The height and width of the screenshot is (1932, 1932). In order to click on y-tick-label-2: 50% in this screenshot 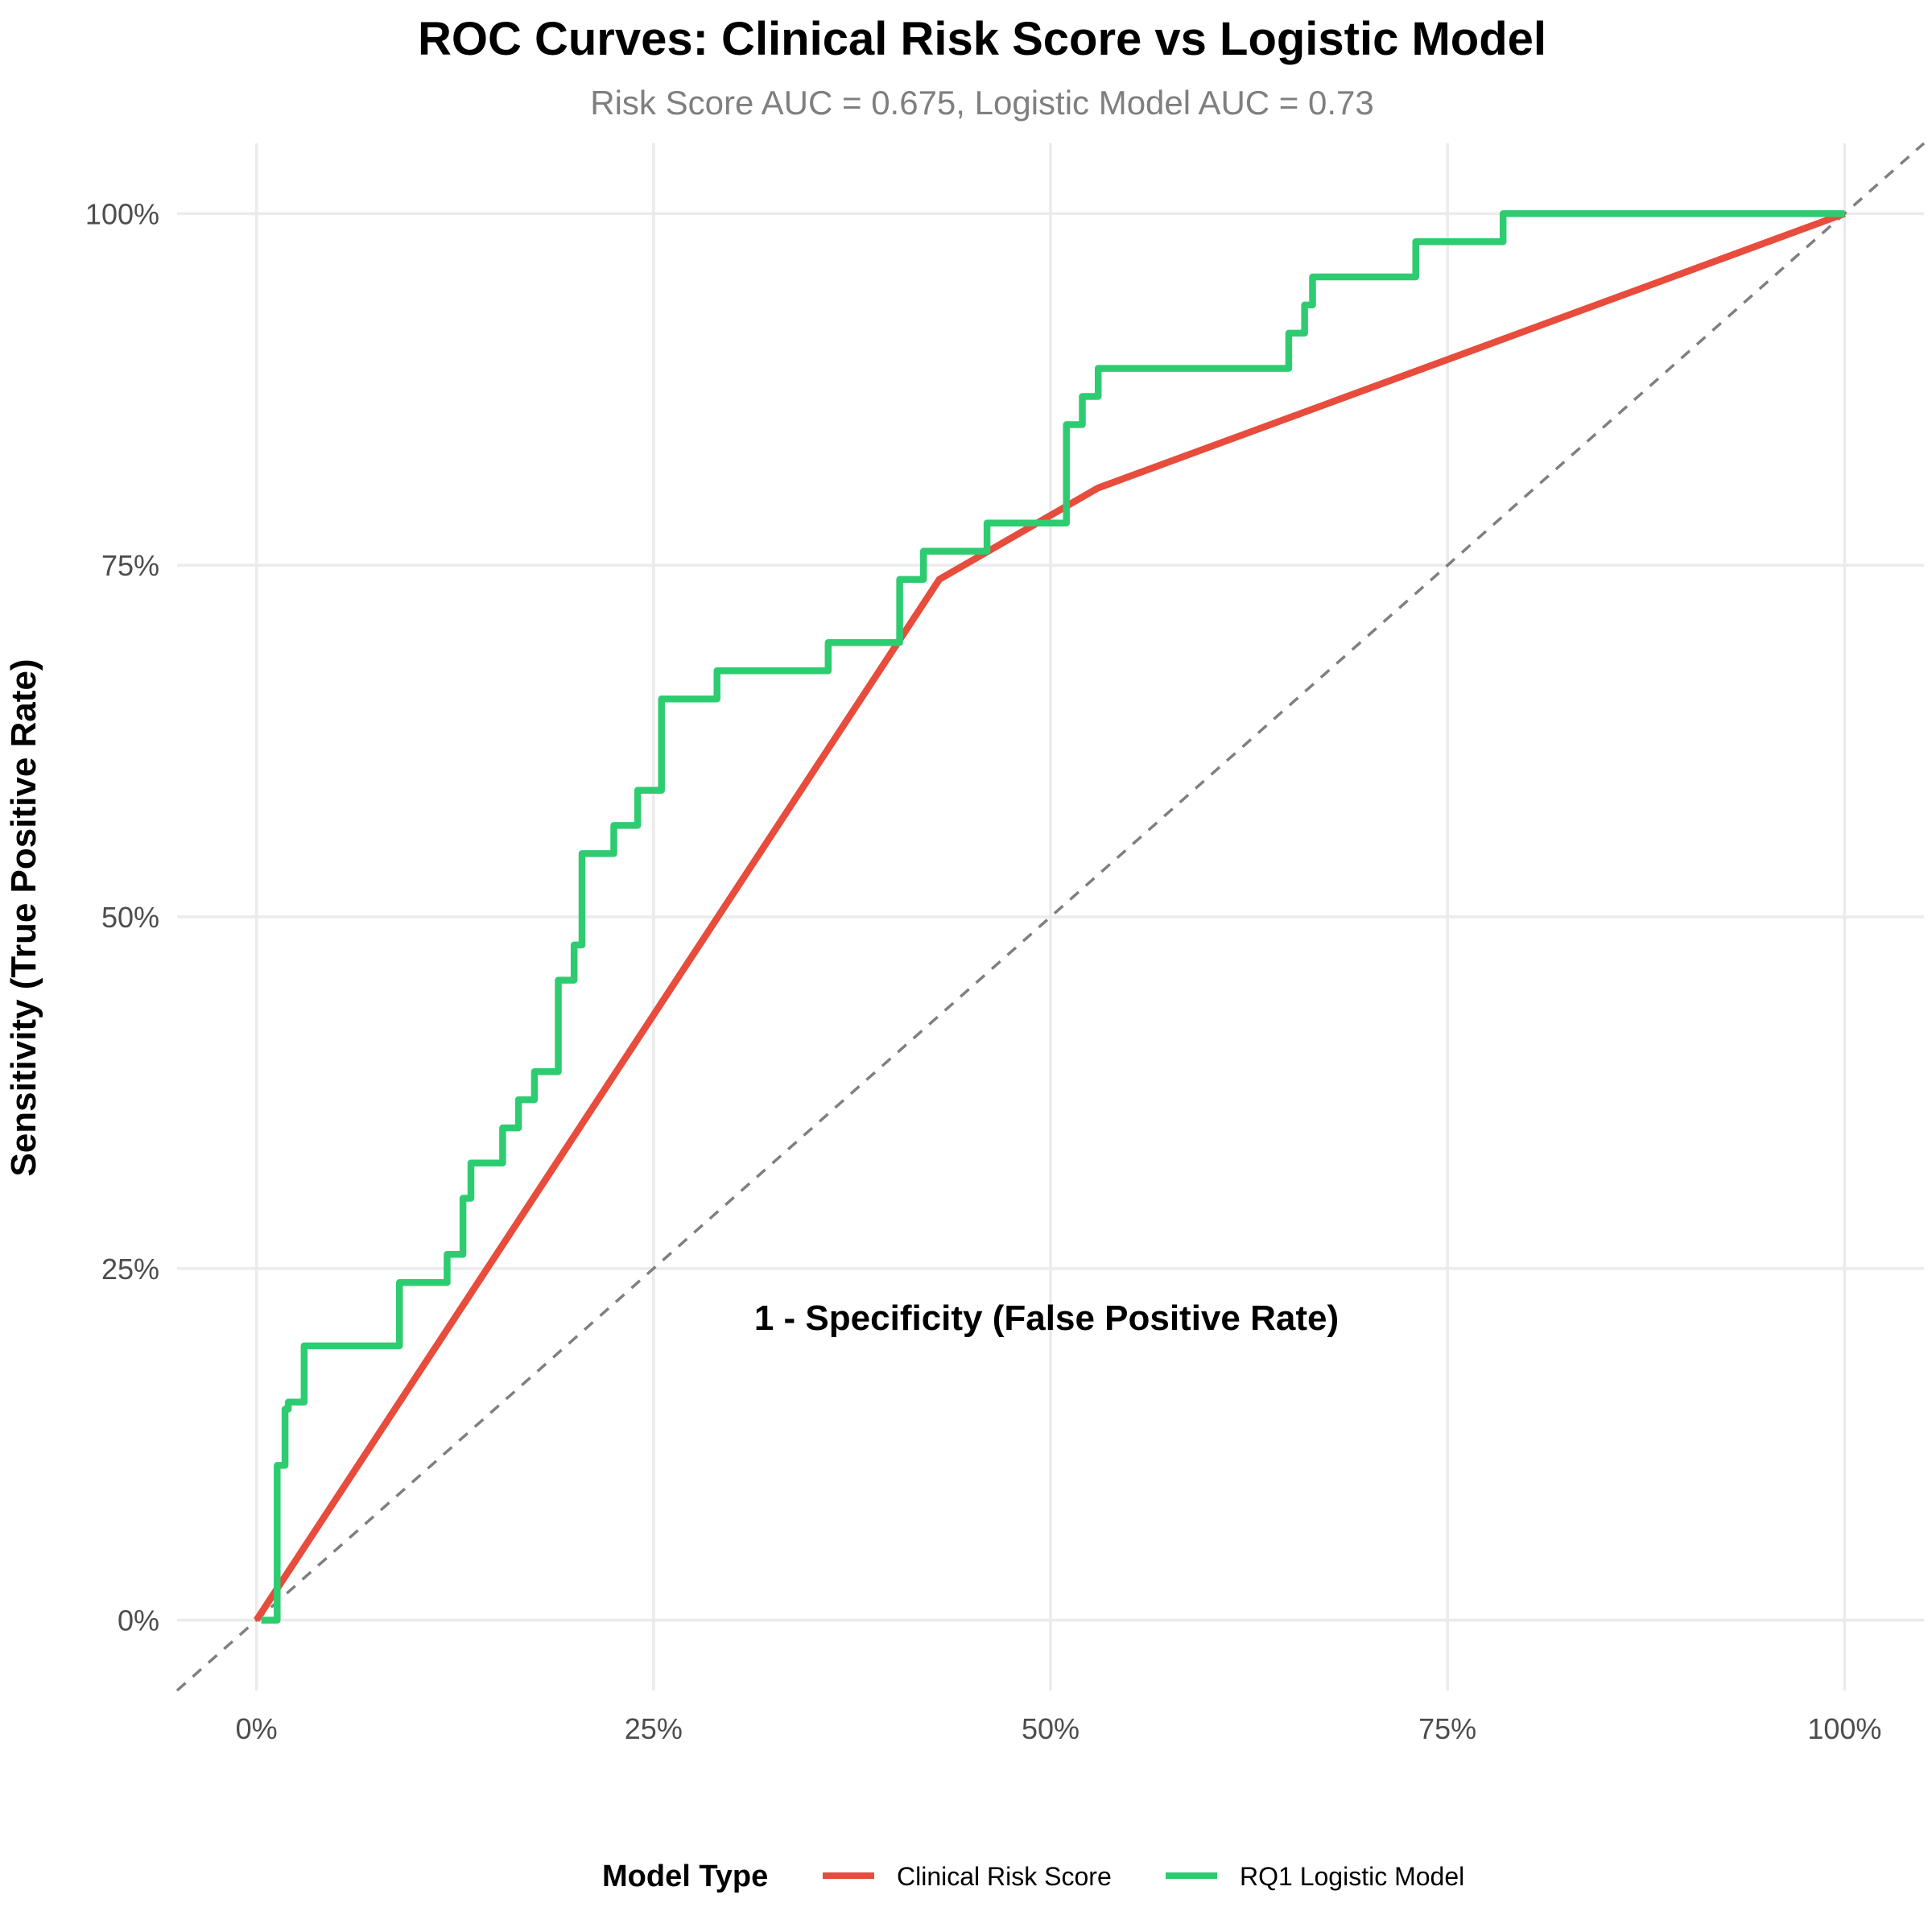, I will do `click(130, 917)`.